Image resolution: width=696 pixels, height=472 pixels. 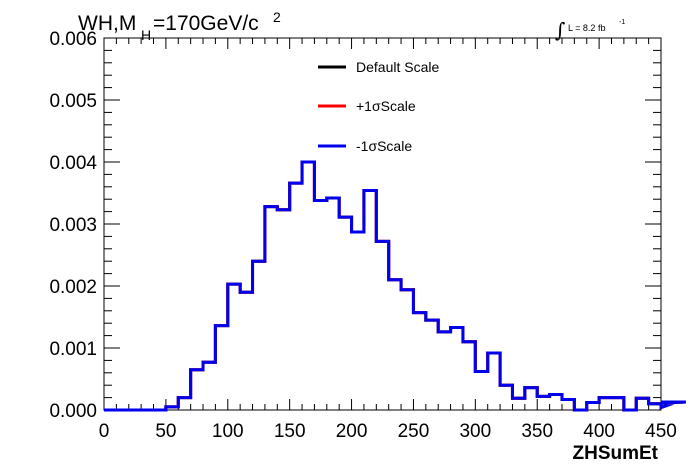 I want to click on luminosity-label: ∫ L = 8.2 fb -1, so click(x=590, y=30).